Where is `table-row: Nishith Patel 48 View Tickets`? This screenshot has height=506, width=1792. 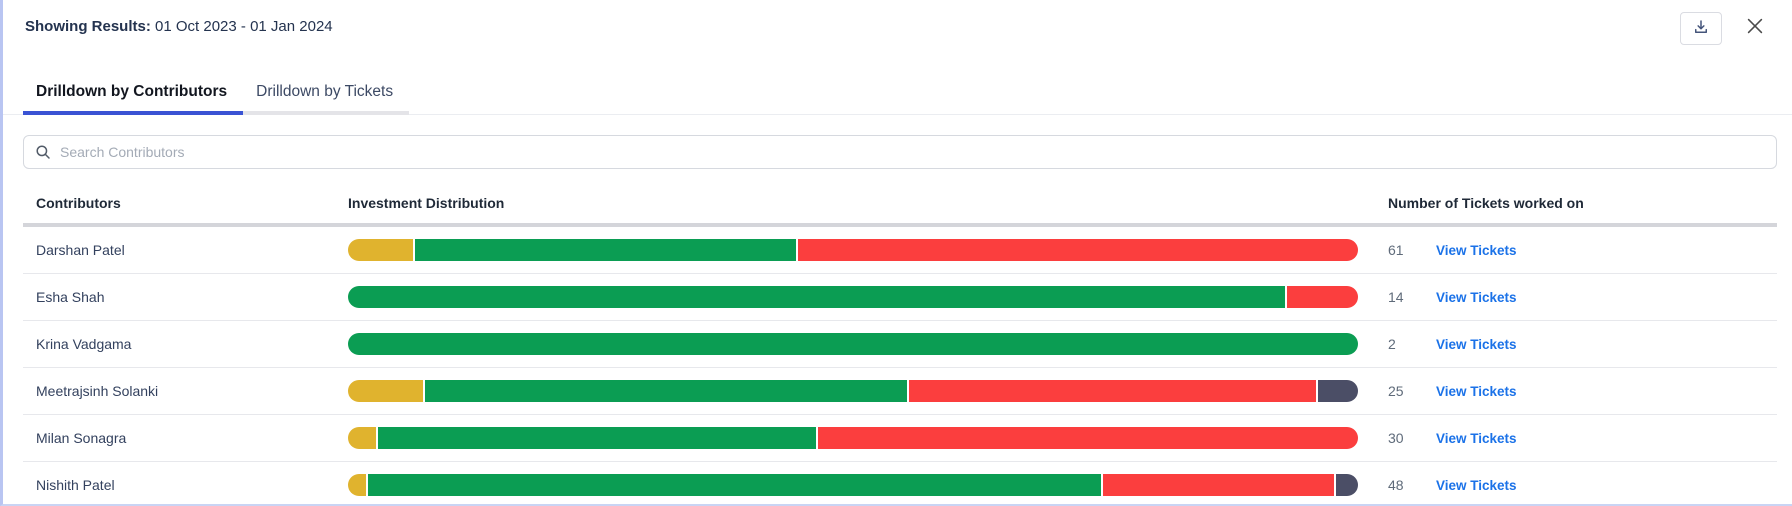
table-row: Nishith Patel 48 View Tickets is located at coordinates (900, 484).